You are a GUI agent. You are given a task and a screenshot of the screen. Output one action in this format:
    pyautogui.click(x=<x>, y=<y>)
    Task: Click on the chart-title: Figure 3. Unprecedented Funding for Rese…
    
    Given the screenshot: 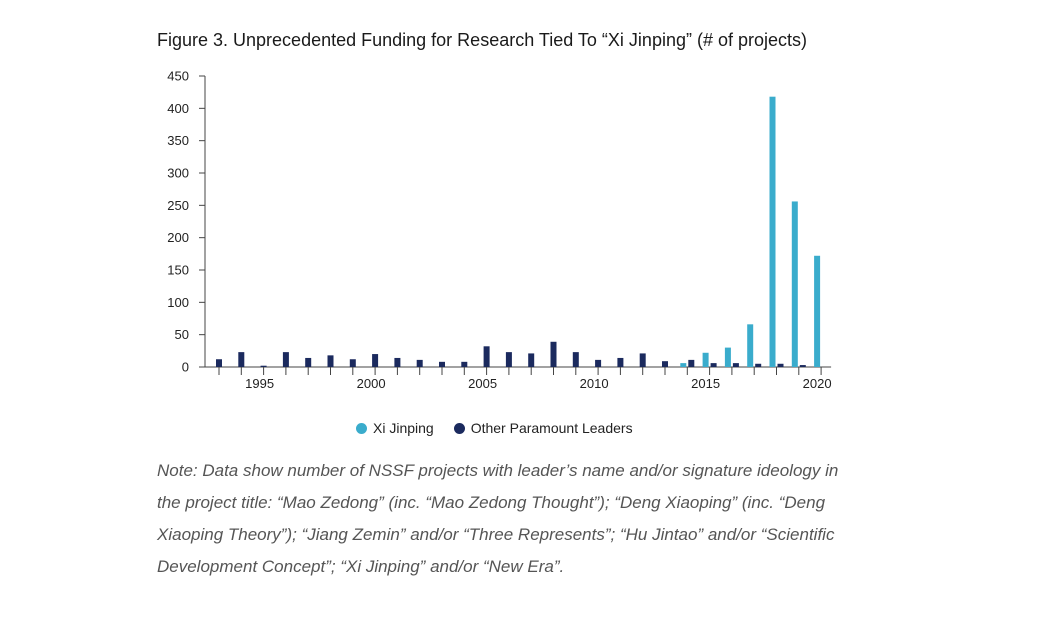 What is the action you would take?
    pyautogui.click(x=482, y=40)
    